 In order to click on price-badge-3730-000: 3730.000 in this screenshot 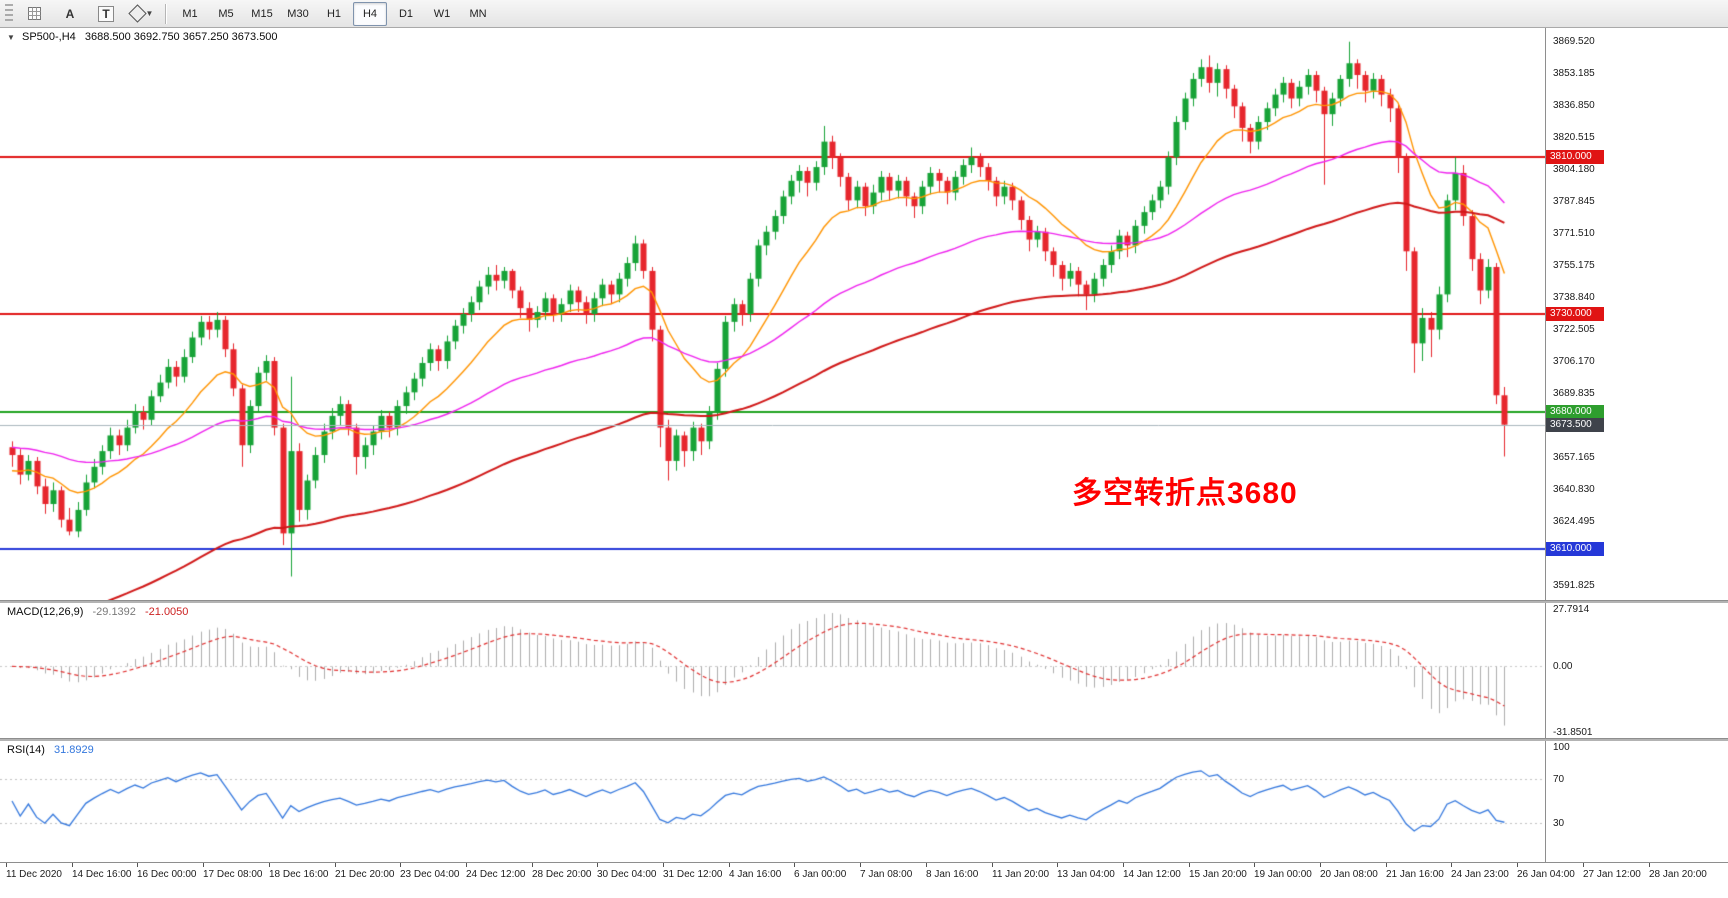, I will do `click(1575, 314)`.